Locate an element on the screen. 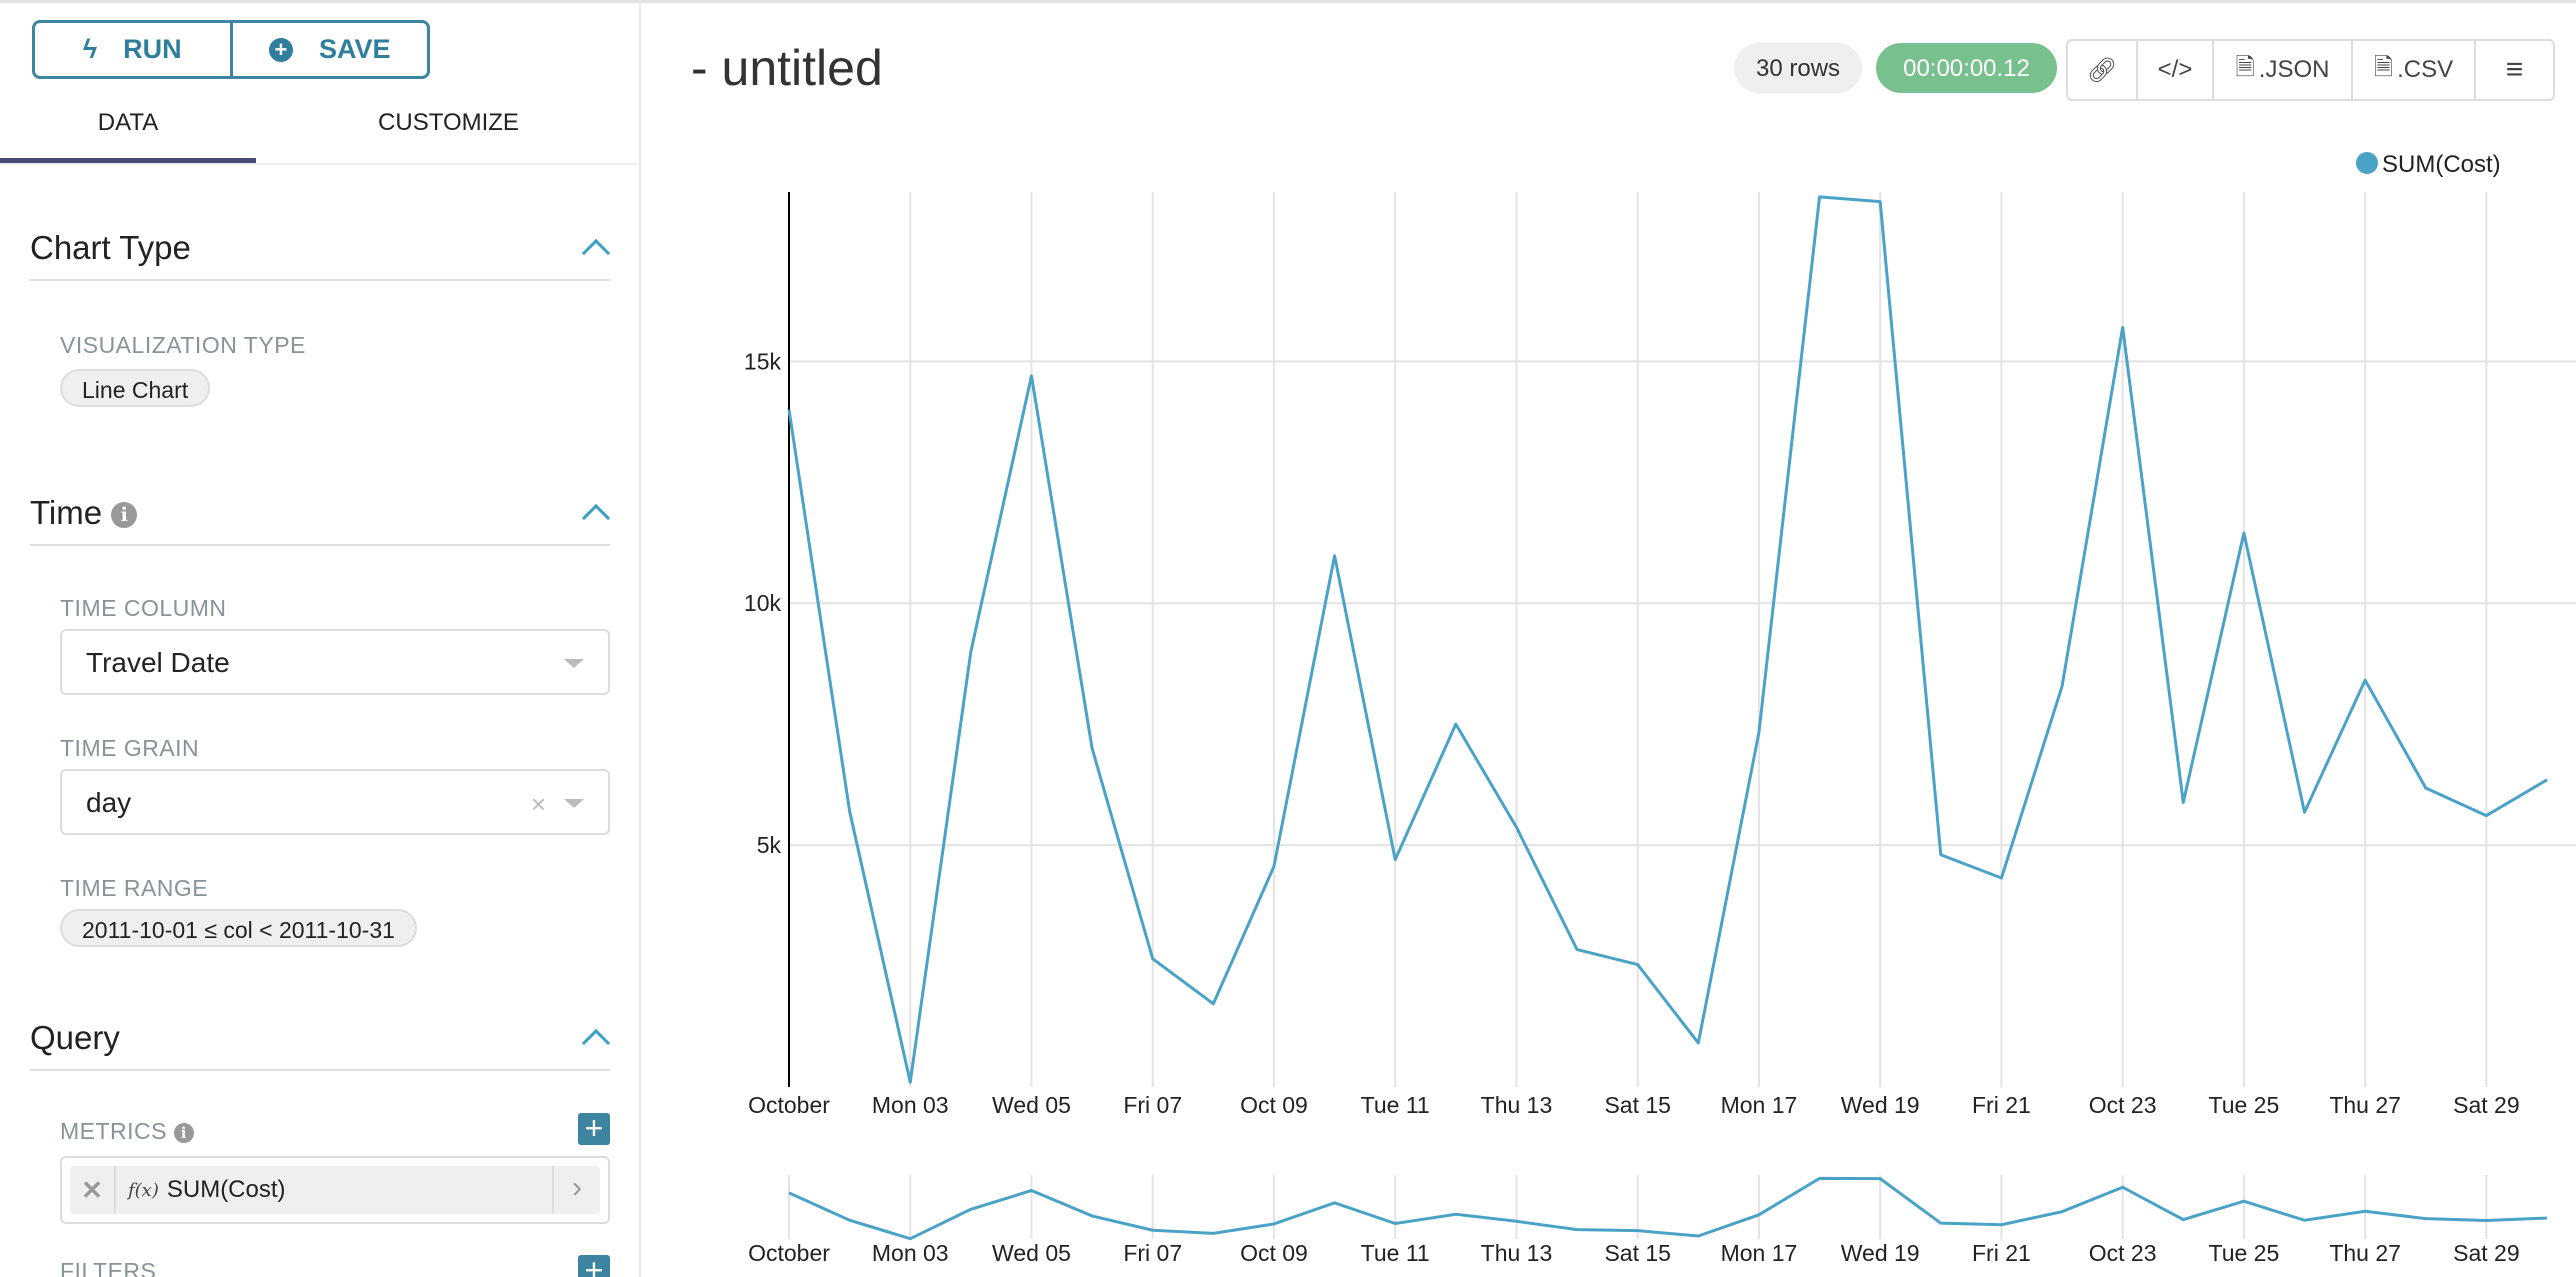 This screenshot has height=1277, width=2576. file-code-icon: 🗎 is located at coordinates (2245, 67).